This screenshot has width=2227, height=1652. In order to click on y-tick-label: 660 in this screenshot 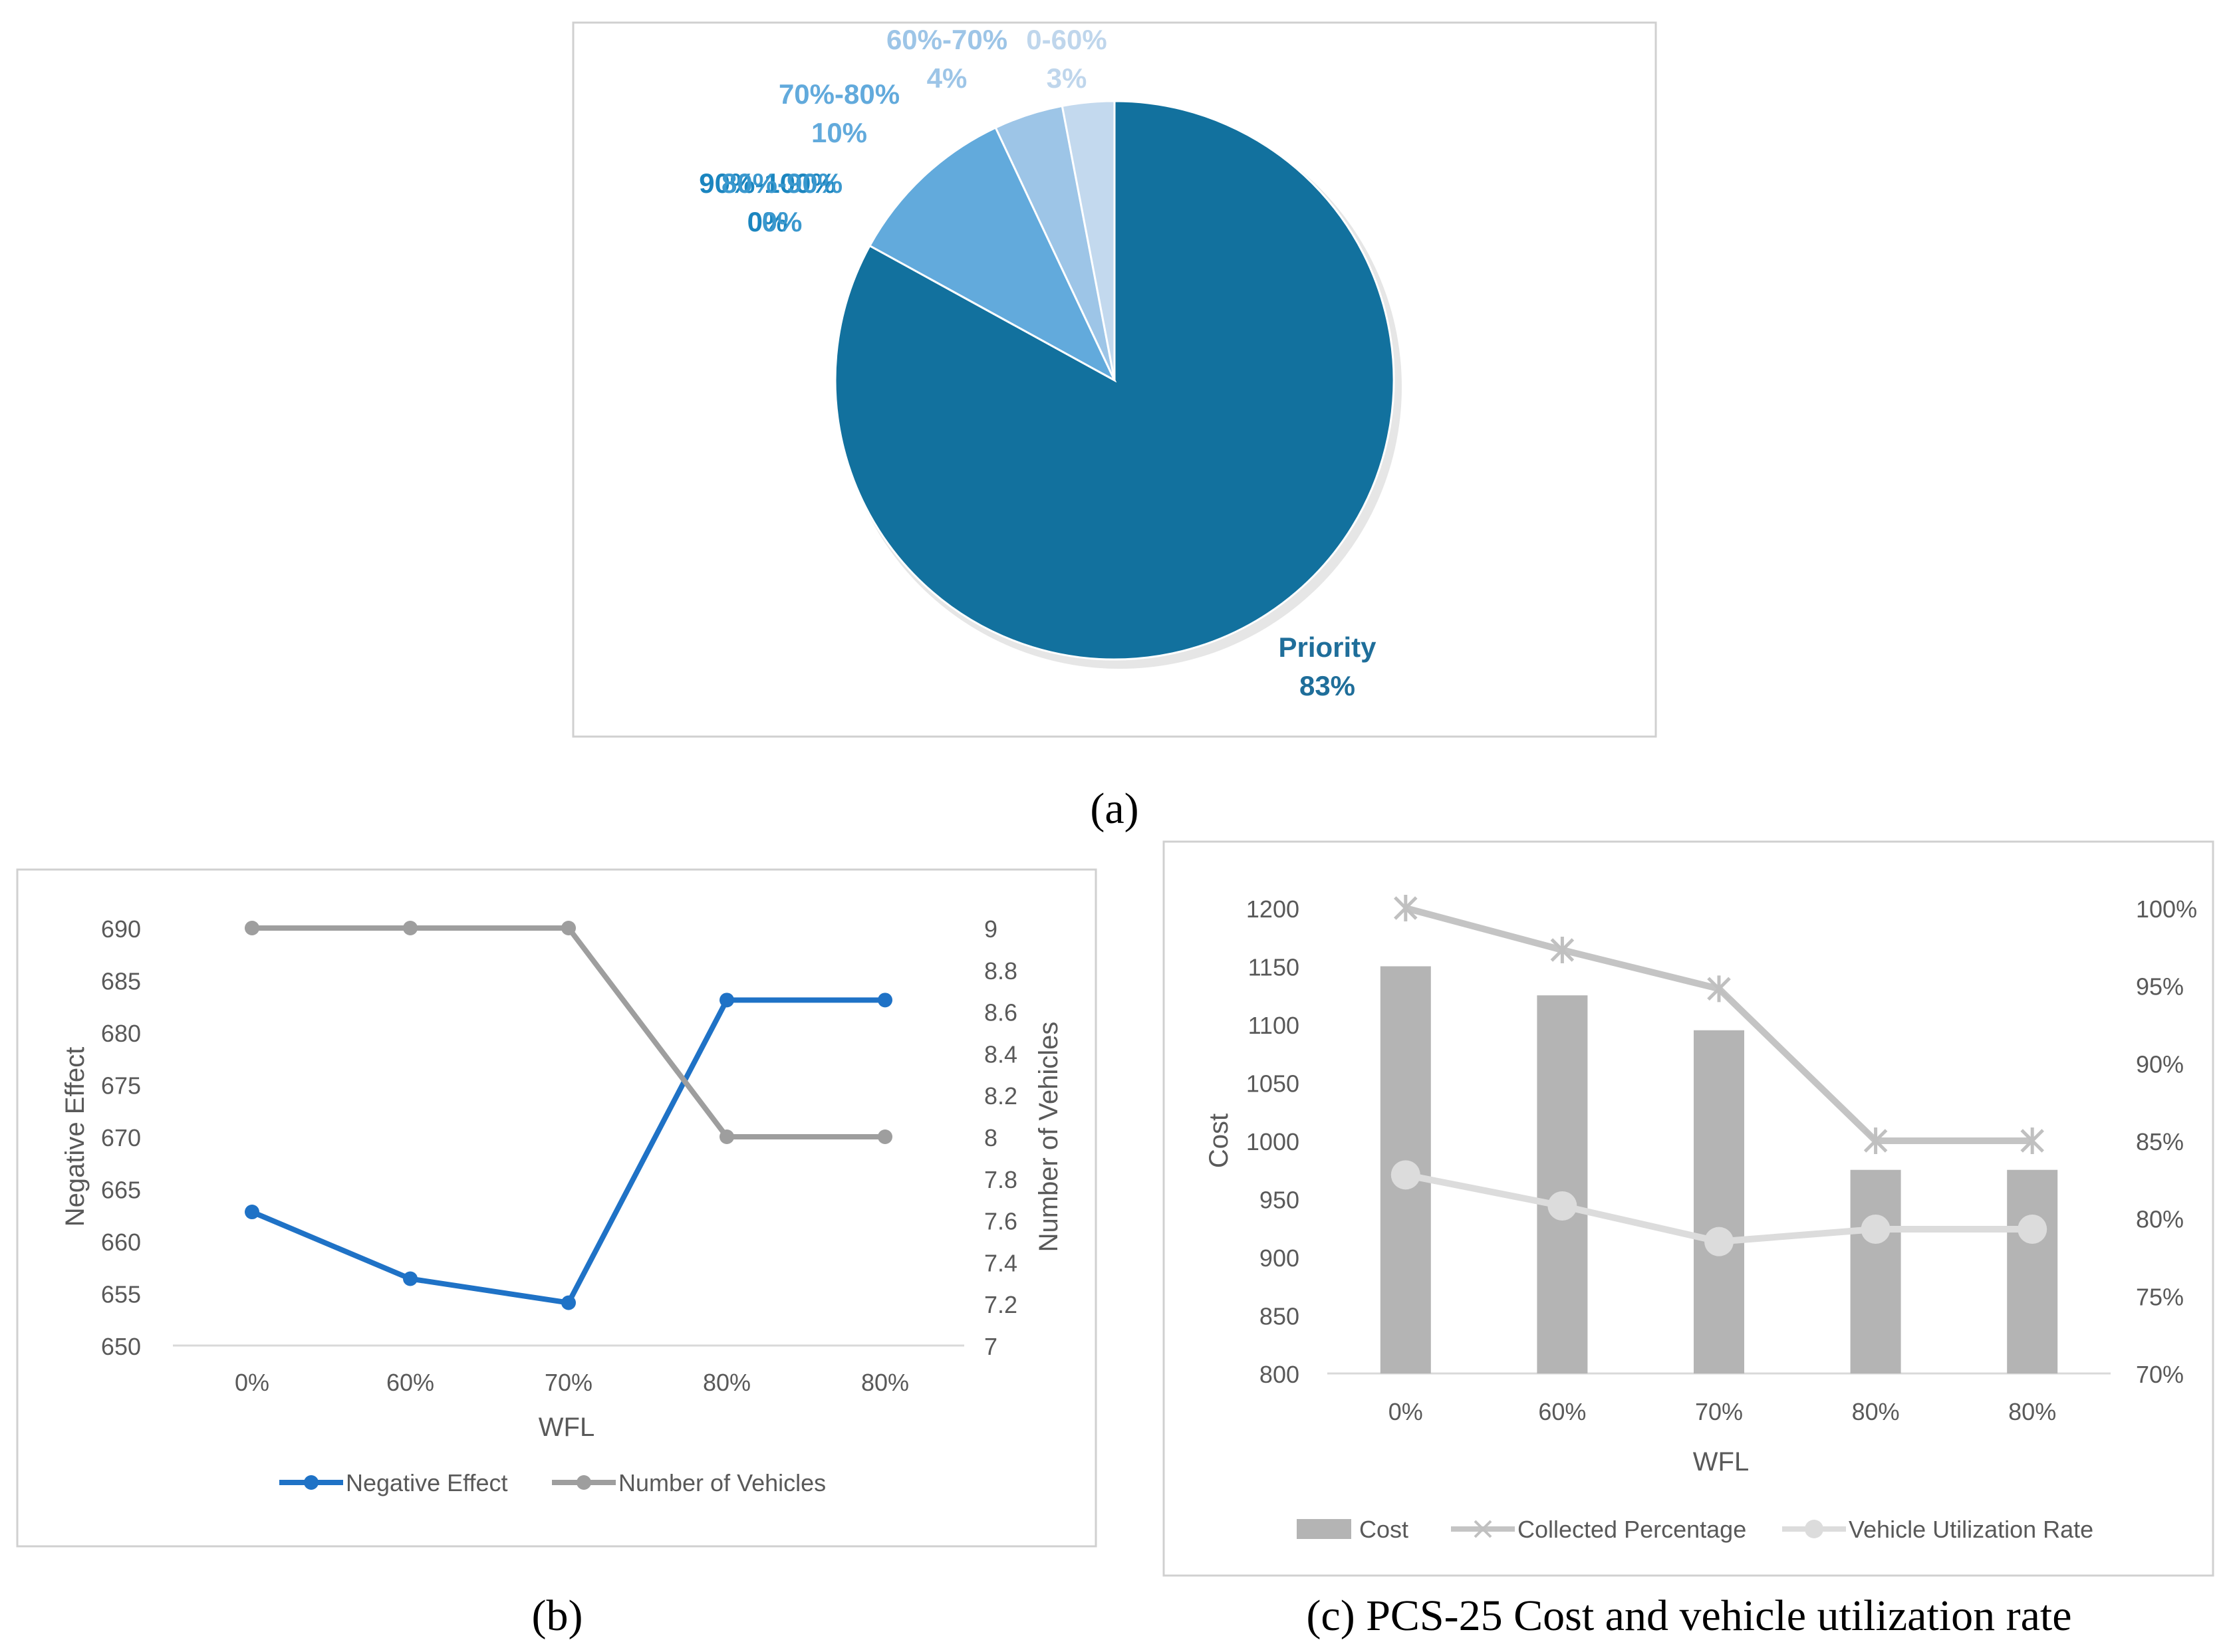, I will do `click(121, 1242)`.